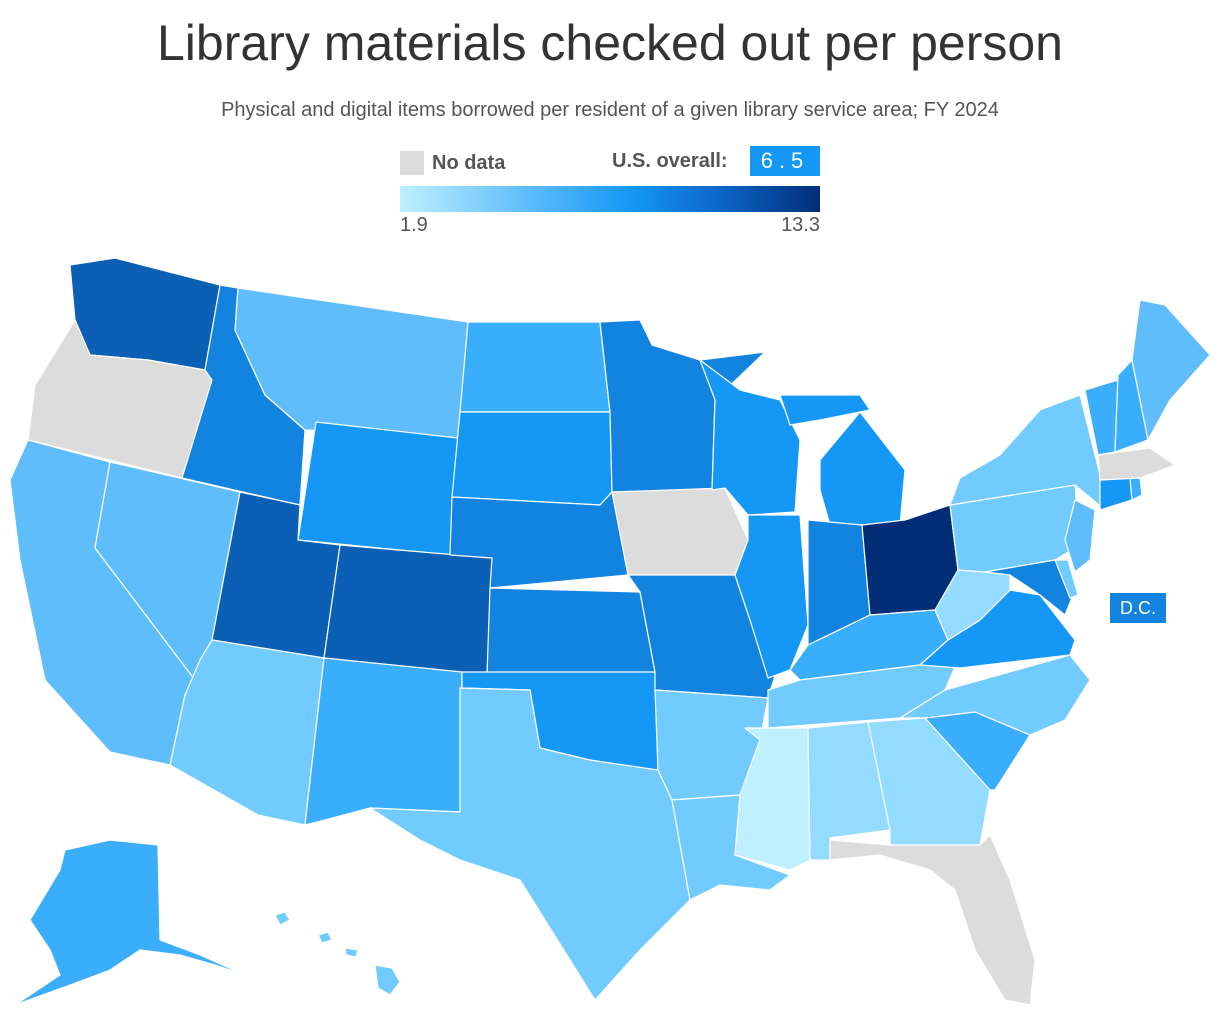 The height and width of the screenshot is (1022, 1220). Describe the element at coordinates (469, 163) in the screenshot. I see `no-data-label: No data` at that location.